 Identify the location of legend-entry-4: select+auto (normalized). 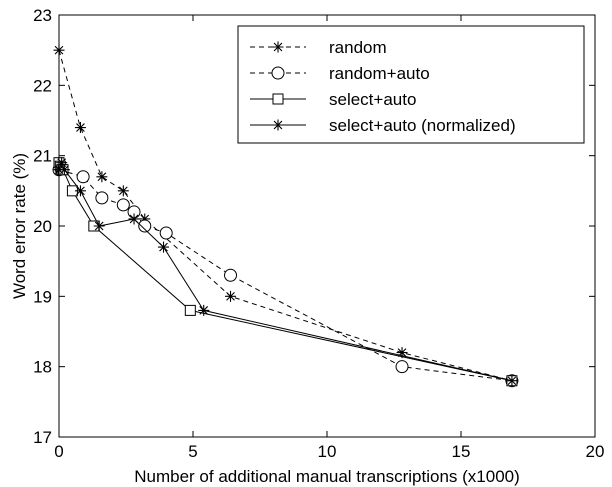
(383, 125).